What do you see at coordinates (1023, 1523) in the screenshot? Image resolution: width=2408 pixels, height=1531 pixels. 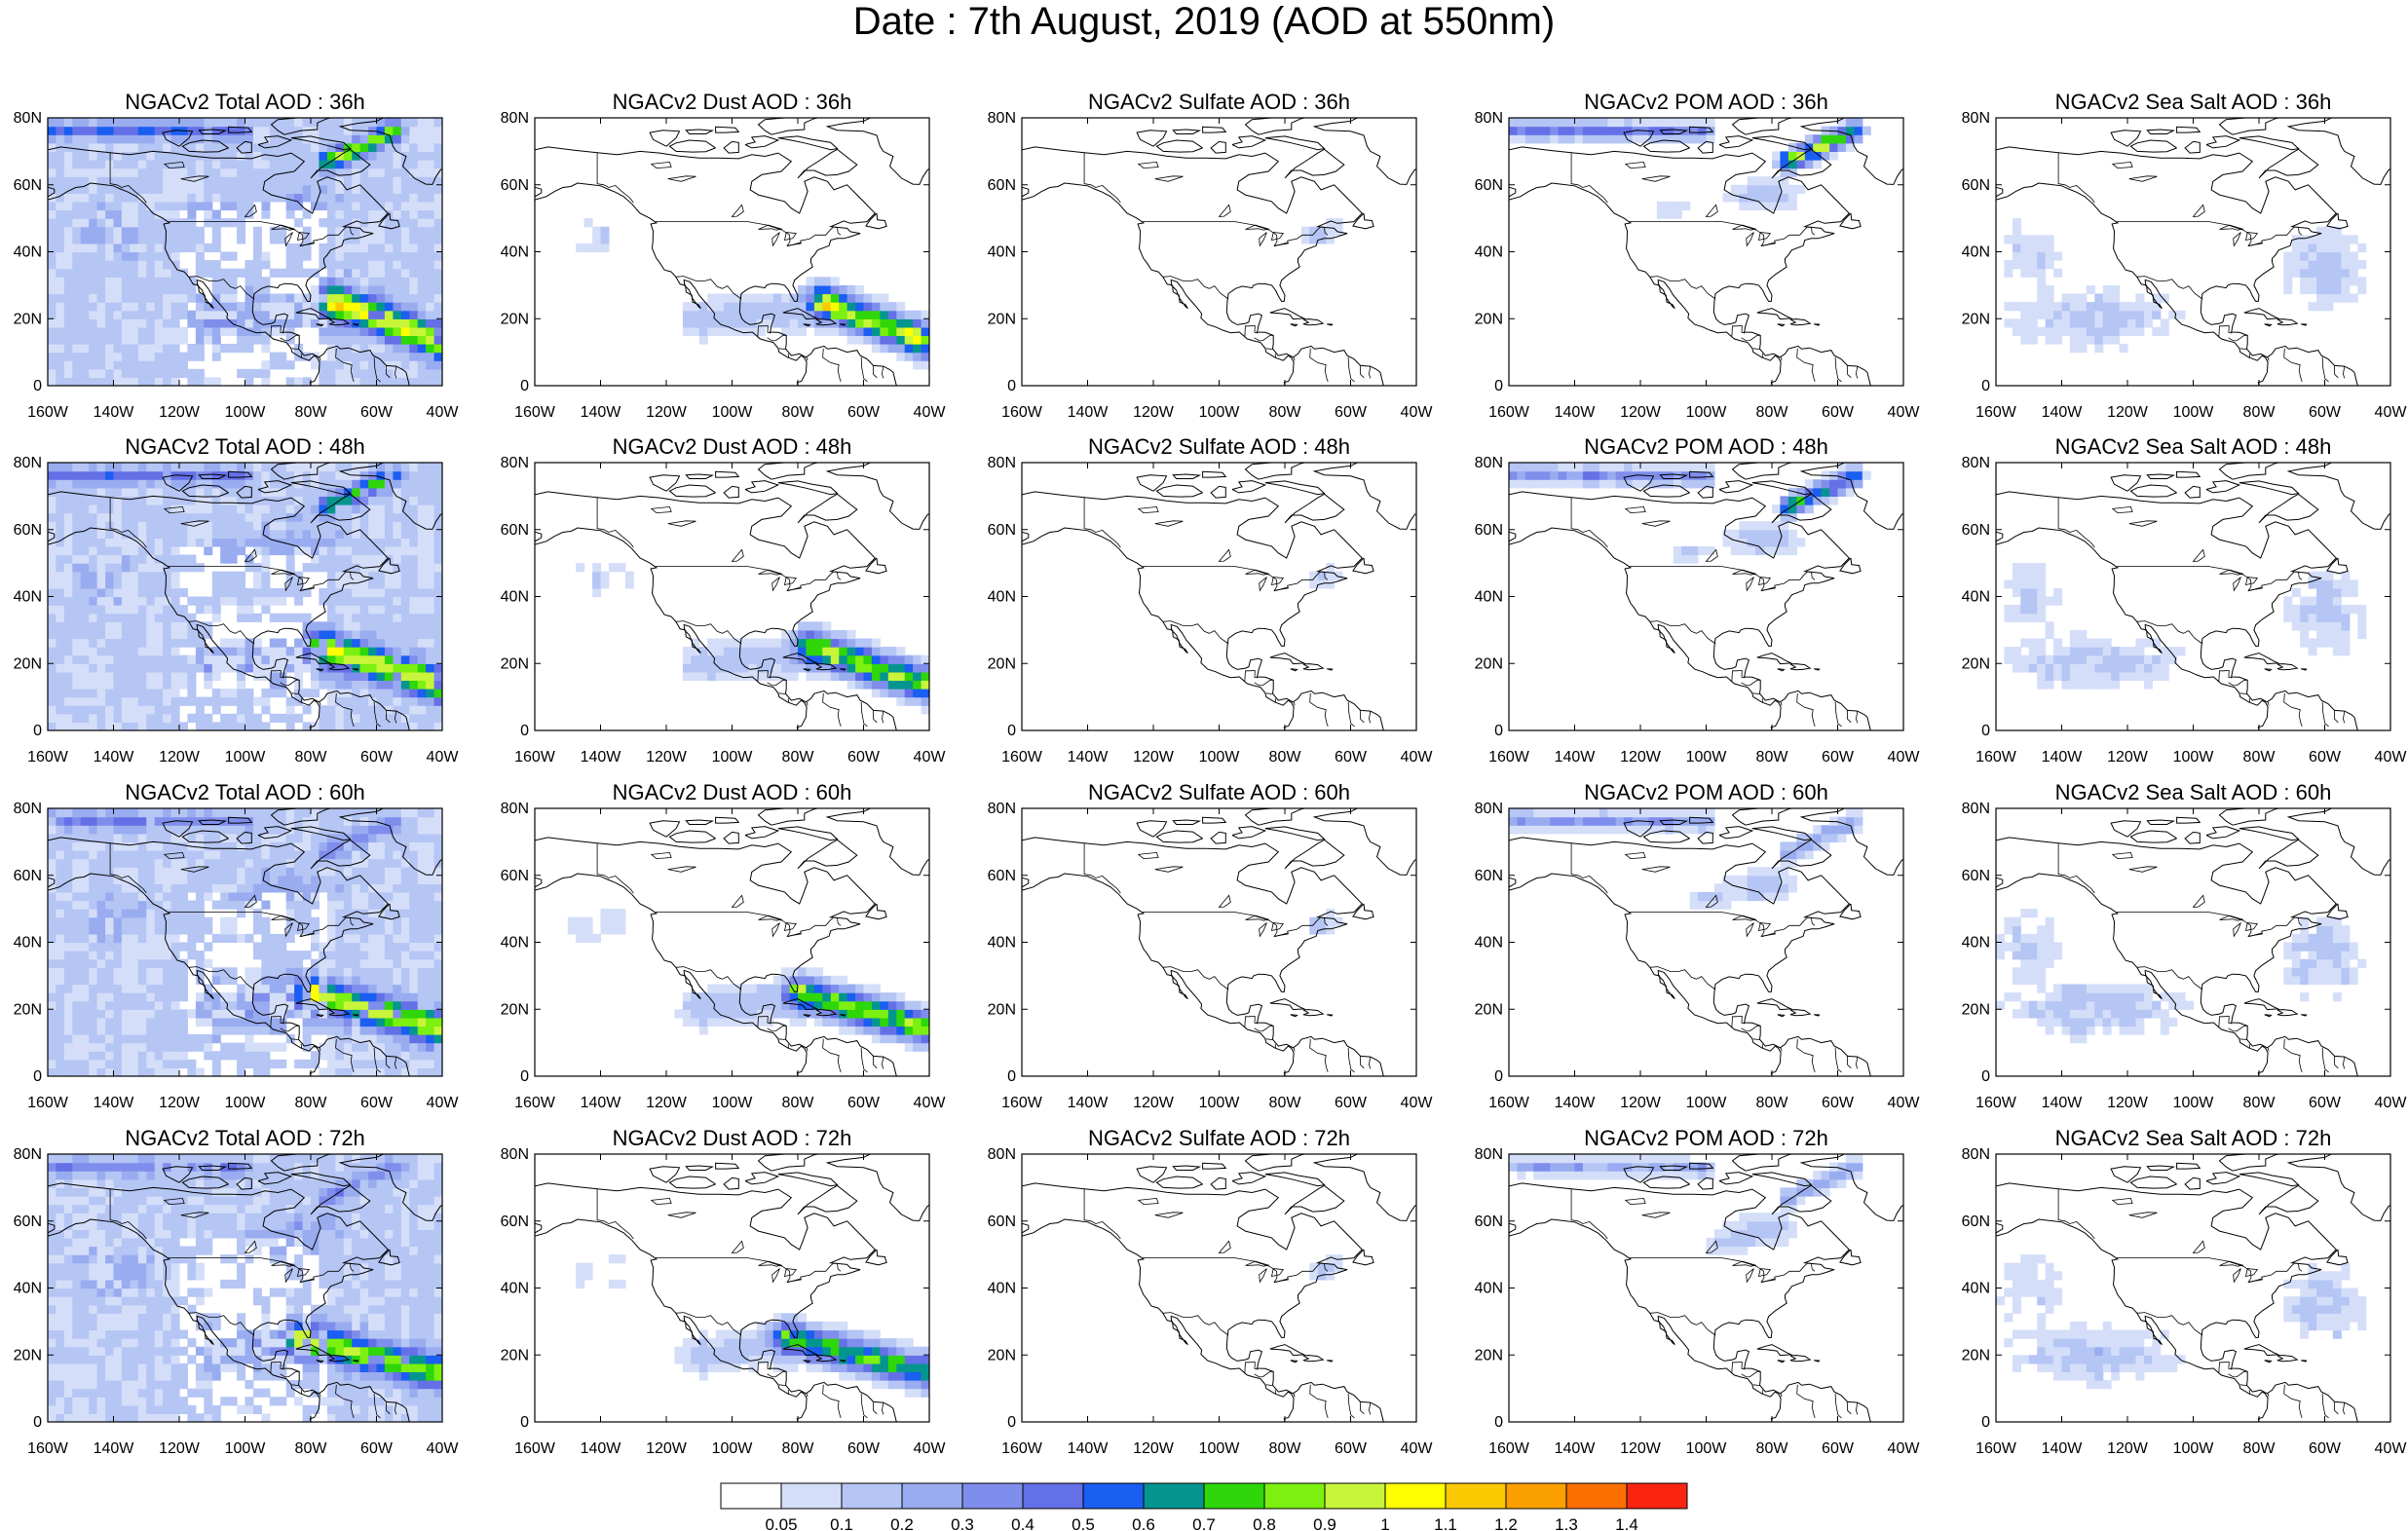 I see `colorbar-label: 0.4` at bounding box center [1023, 1523].